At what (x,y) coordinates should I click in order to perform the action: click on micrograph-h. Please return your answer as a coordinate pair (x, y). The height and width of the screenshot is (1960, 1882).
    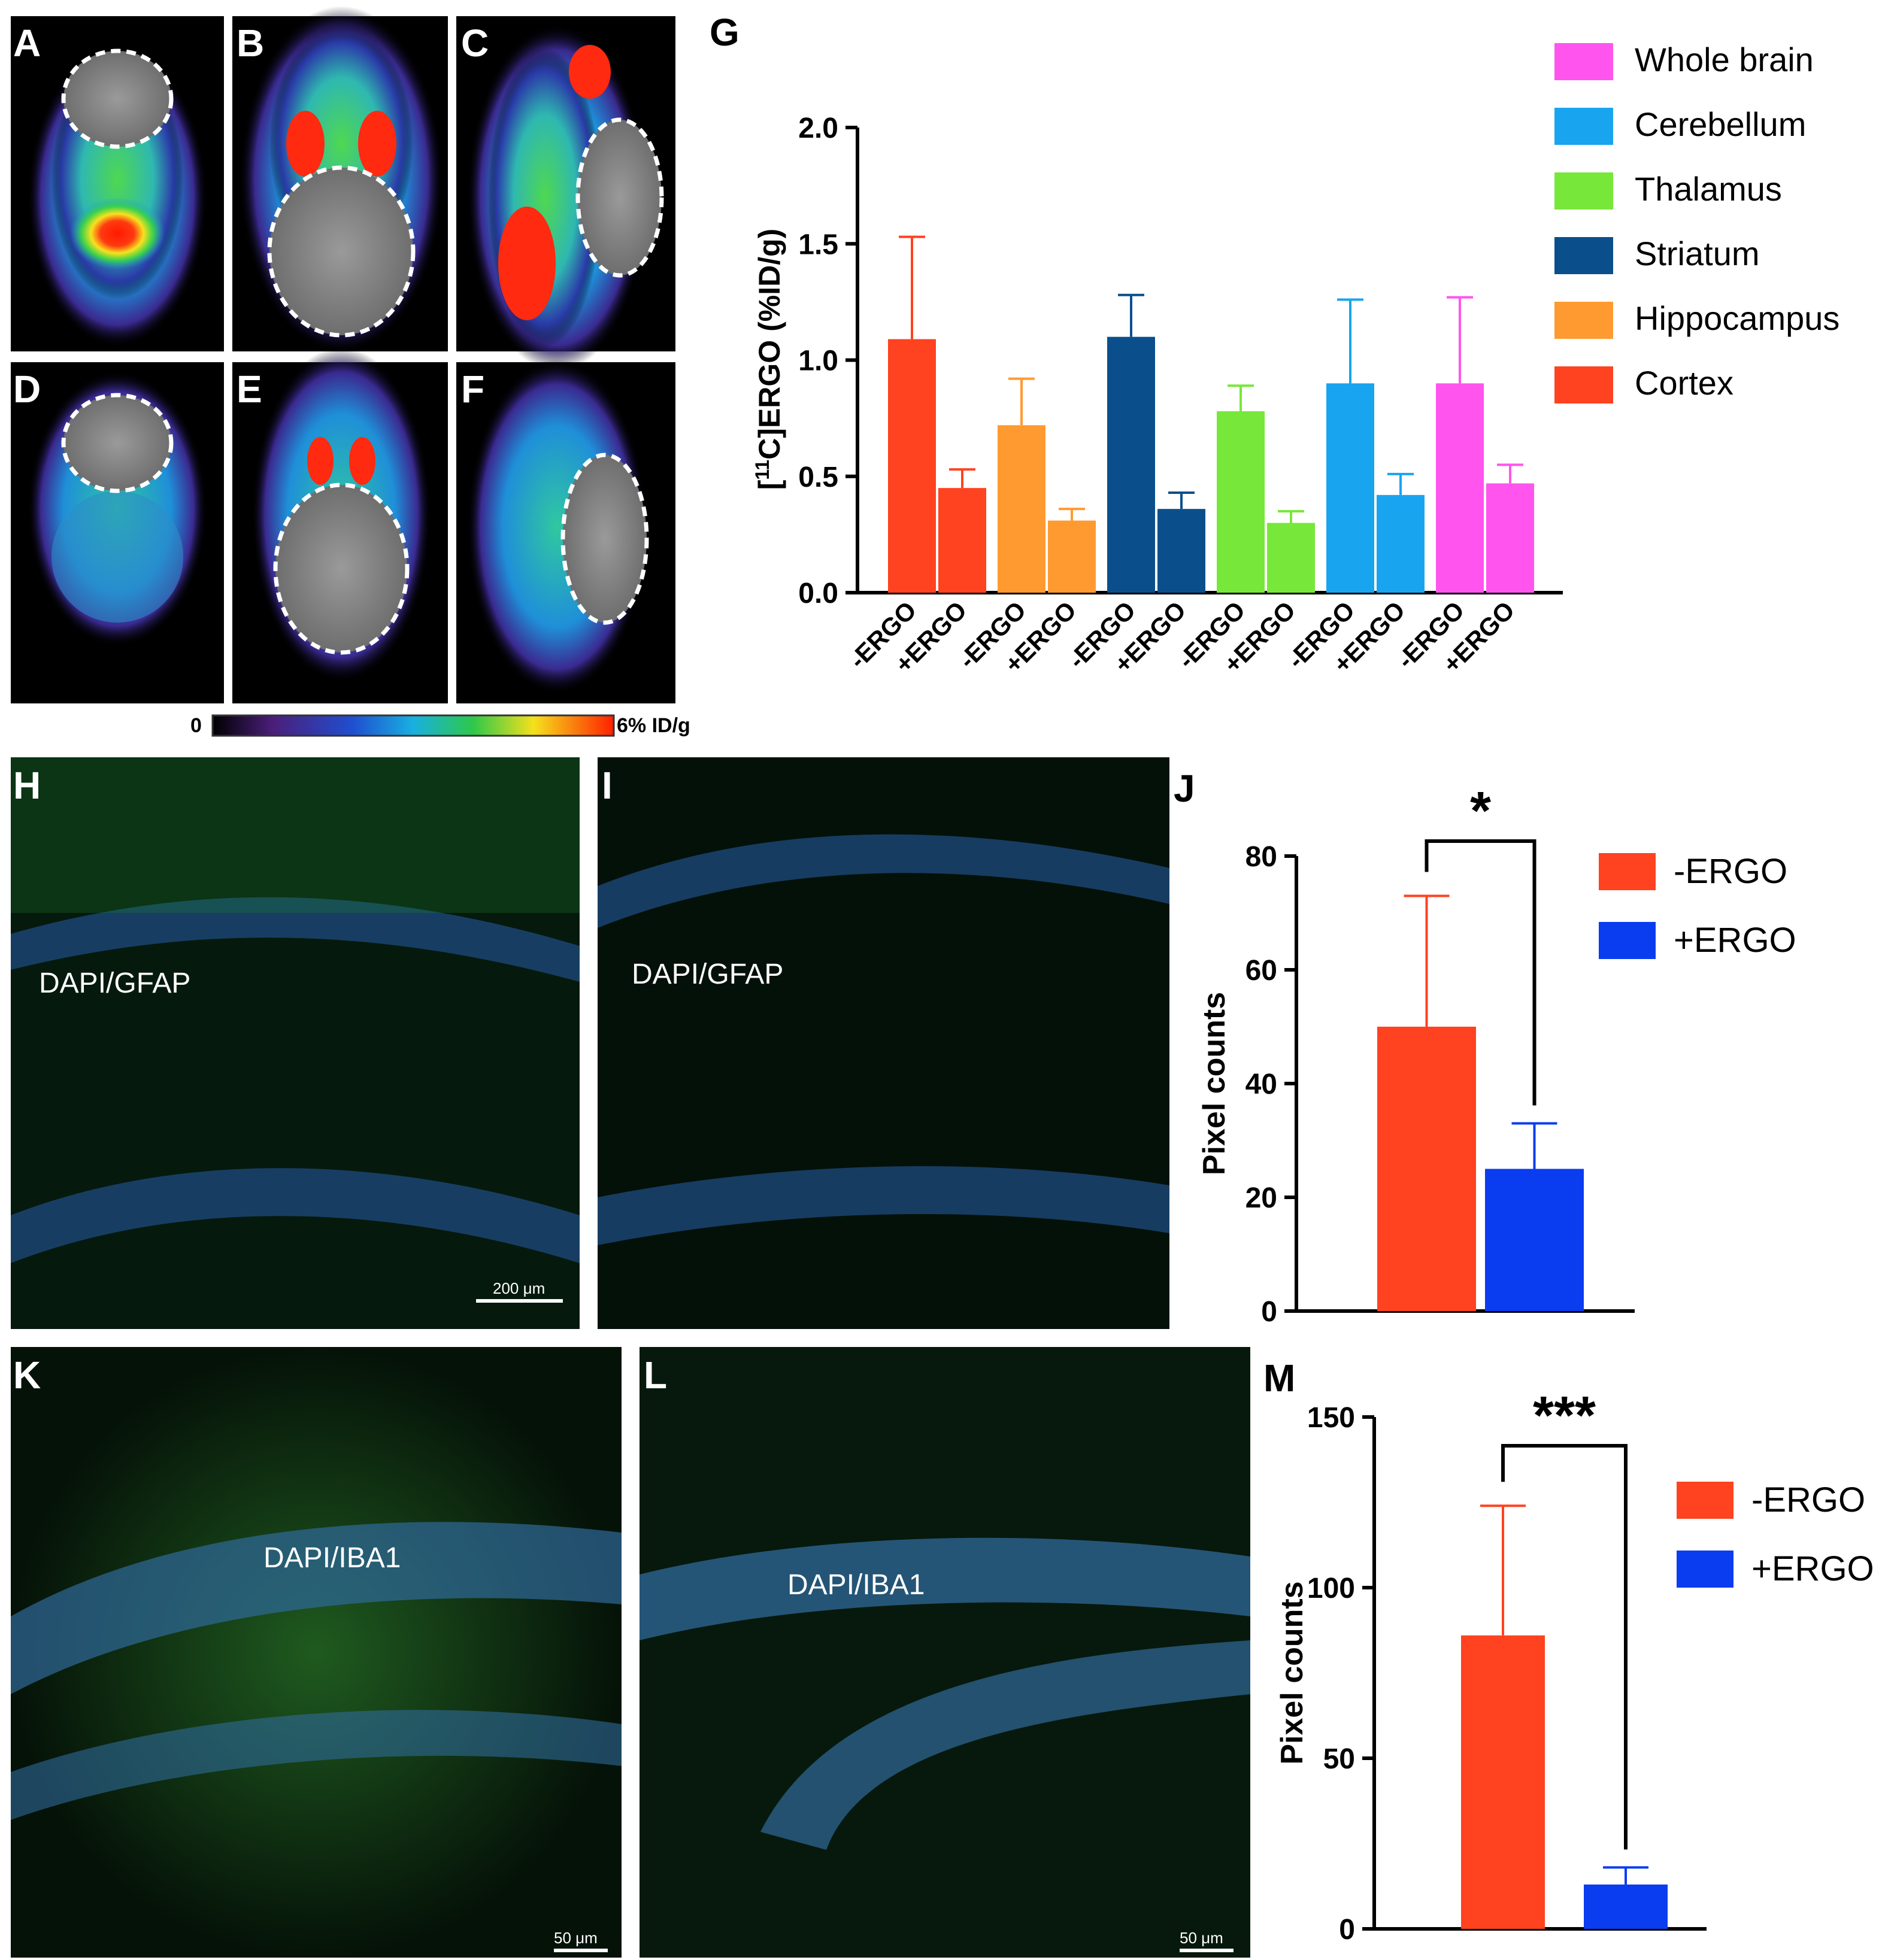
    Looking at the image, I should click on (295, 1043).